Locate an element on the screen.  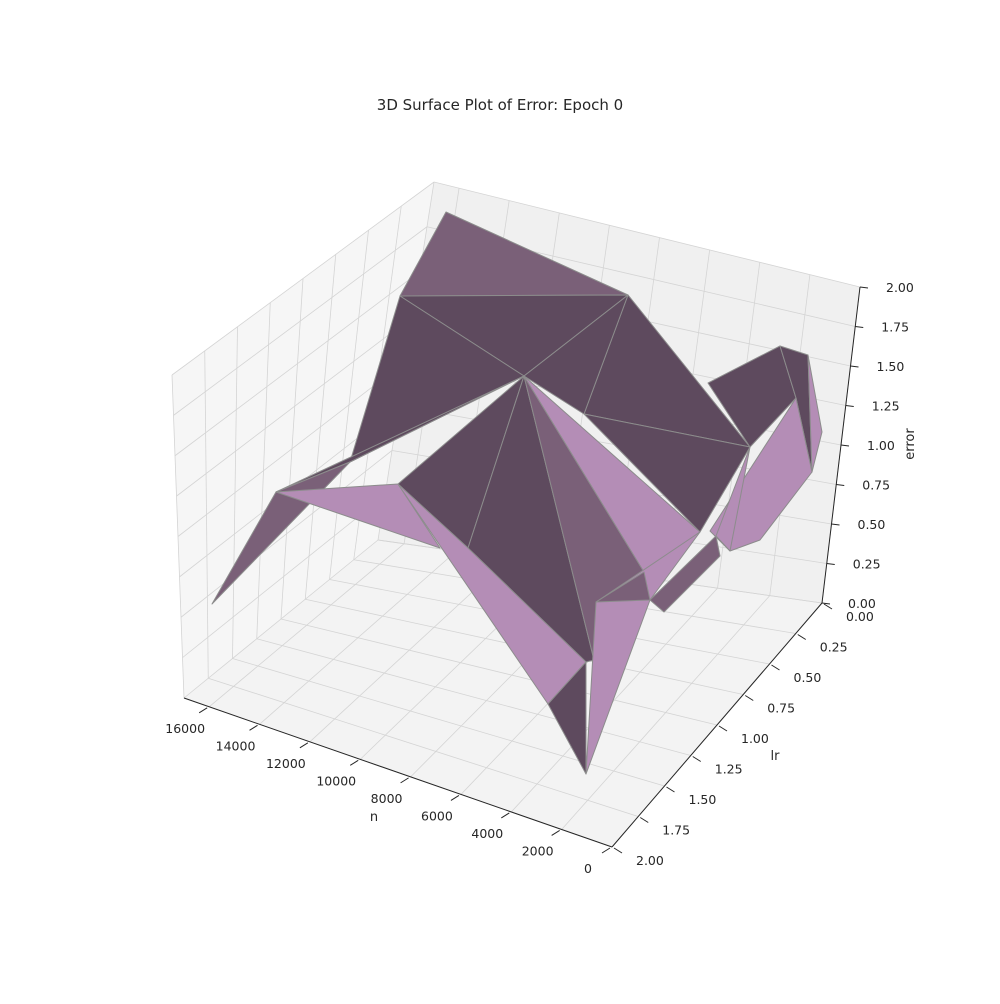
z-tick-label: 2.00 is located at coordinates (900, 287).